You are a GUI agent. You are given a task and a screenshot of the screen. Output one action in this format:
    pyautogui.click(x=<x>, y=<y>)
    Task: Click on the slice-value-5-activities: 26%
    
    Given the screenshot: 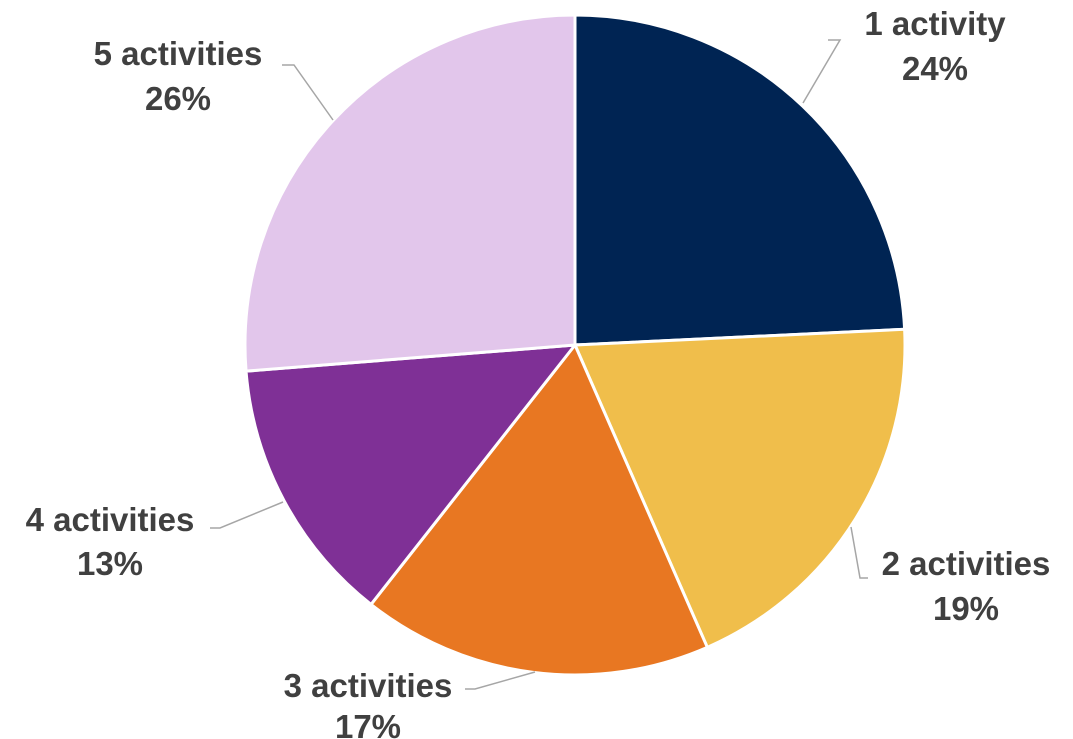 What is the action you would take?
    pyautogui.click(x=178, y=98)
    